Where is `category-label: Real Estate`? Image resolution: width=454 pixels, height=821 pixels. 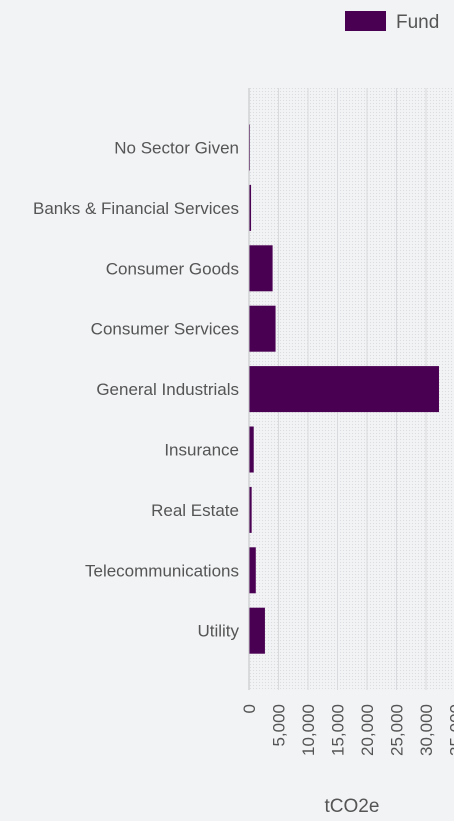 category-label: Real Estate is located at coordinates (195, 510).